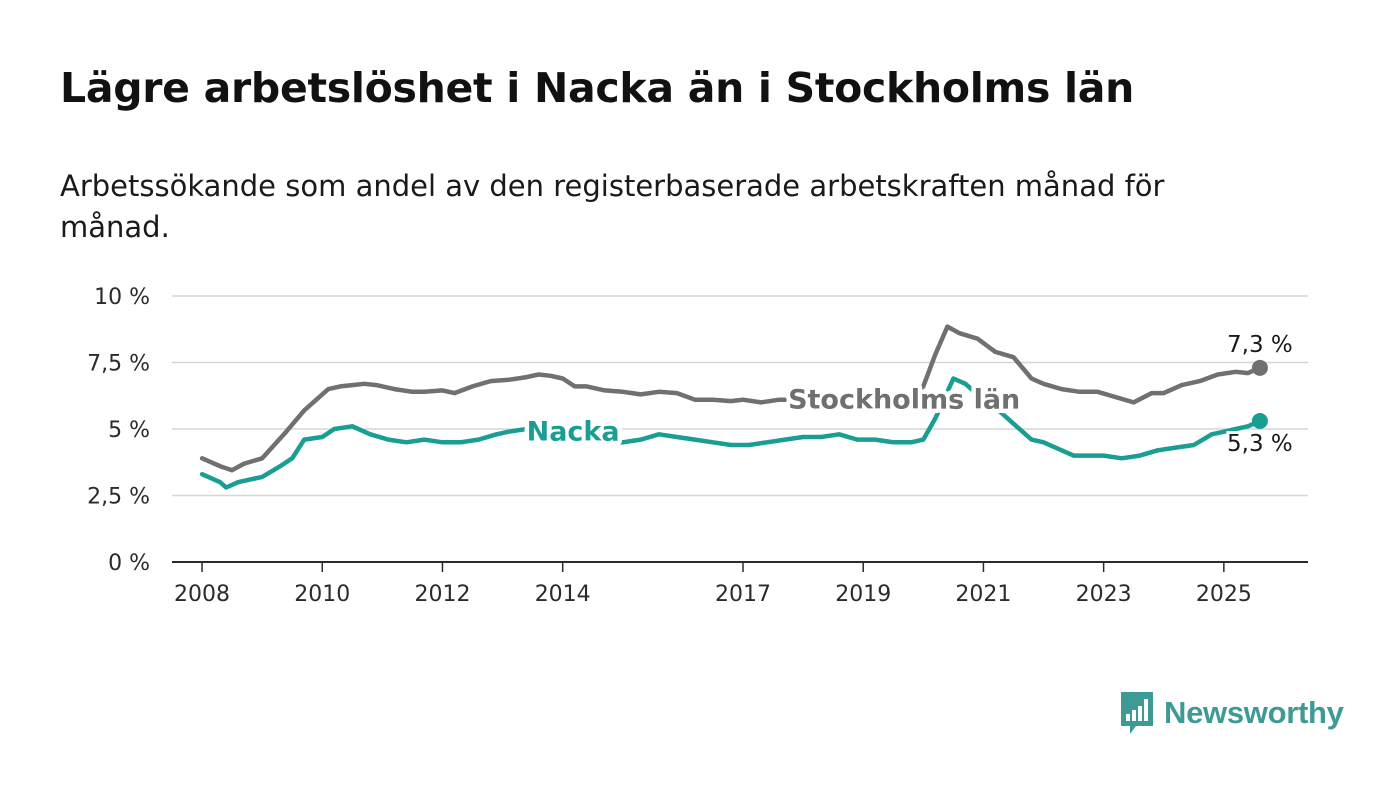 This screenshot has width=1400, height=794. Describe the element at coordinates (118, 497) in the screenshot. I see `y-tick-label: 2,5 %` at that location.